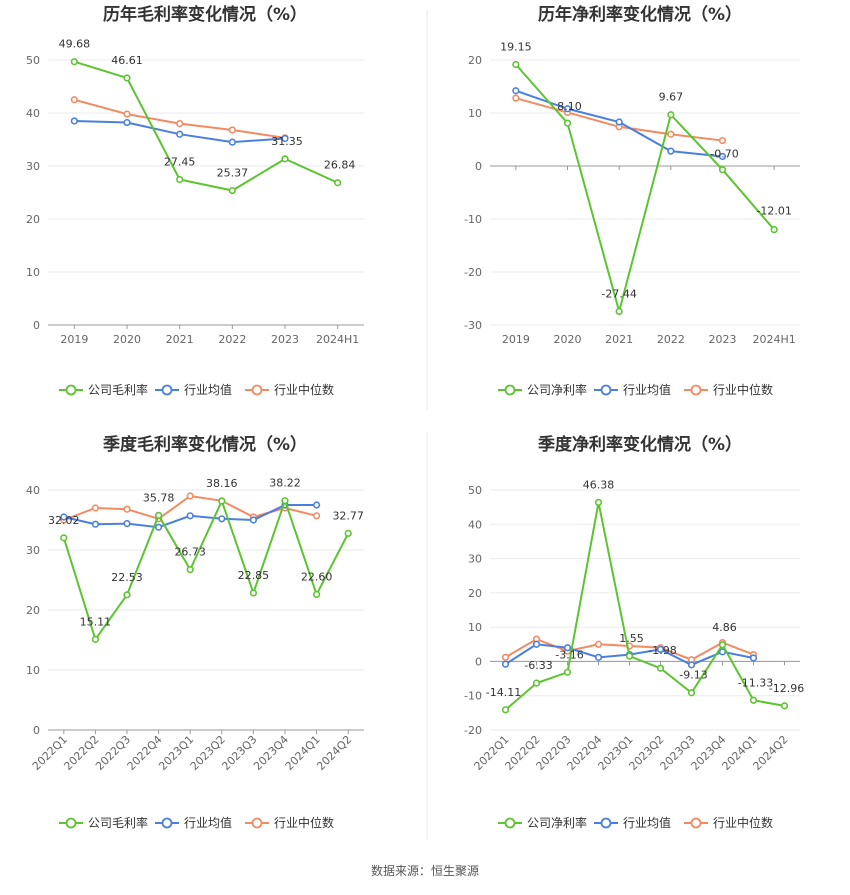 The image size is (850, 895). I want to click on data-source-note: 数据来源：恒生聚源, so click(424, 871).